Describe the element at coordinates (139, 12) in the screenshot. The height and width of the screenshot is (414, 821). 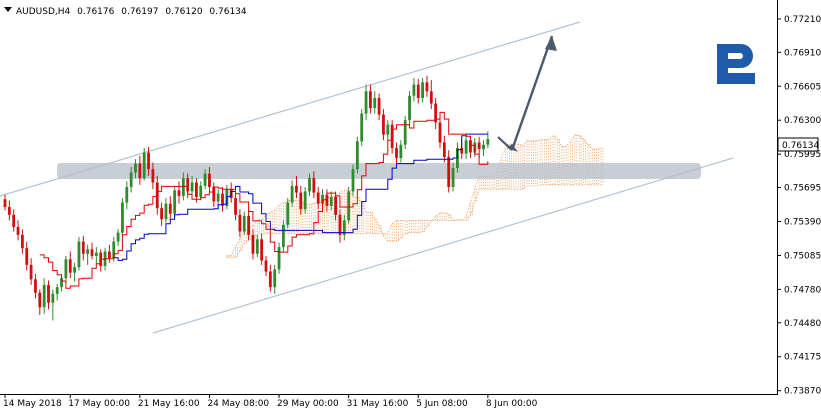
I see `header-high: 0.76197` at that location.